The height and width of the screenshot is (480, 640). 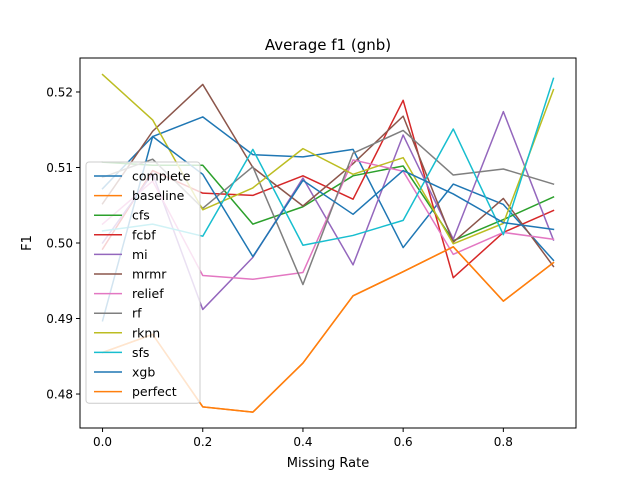 What do you see at coordinates (328, 463) in the screenshot?
I see `x-axis-label: Missing Rate` at bounding box center [328, 463].